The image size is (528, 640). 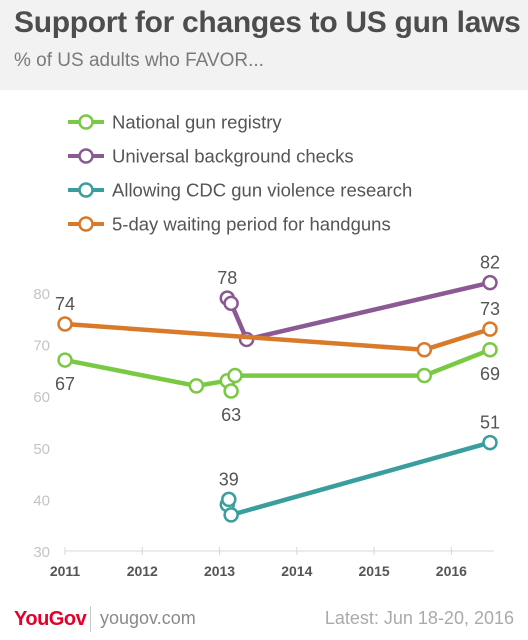 I want to click on legend-label: Universal background checks, so click(x=233, y=156).